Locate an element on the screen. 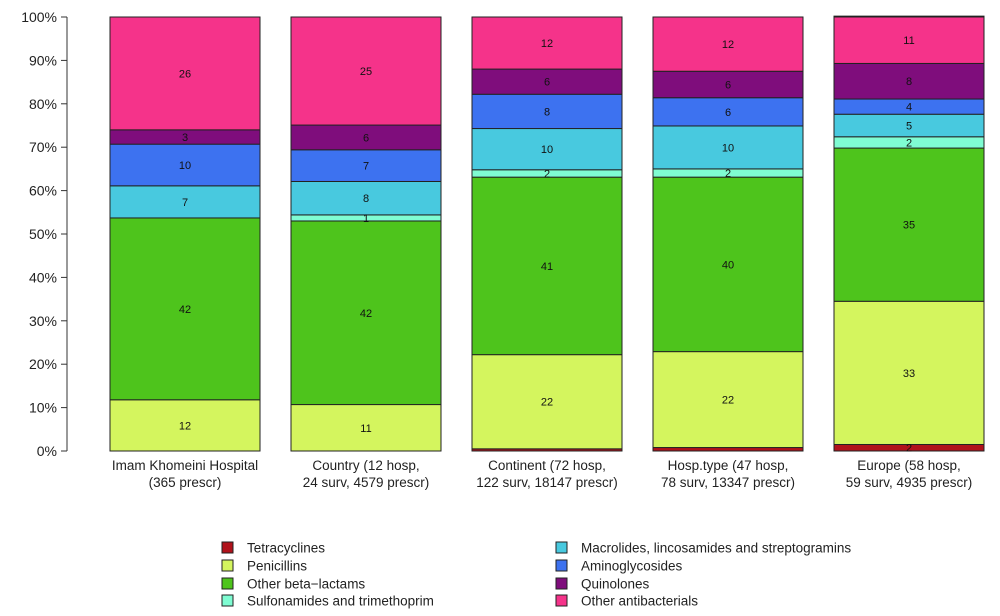 The height and width of the screenshot is (616, 1000). legend-label: Quinolones is located at coordinates (615, 584).